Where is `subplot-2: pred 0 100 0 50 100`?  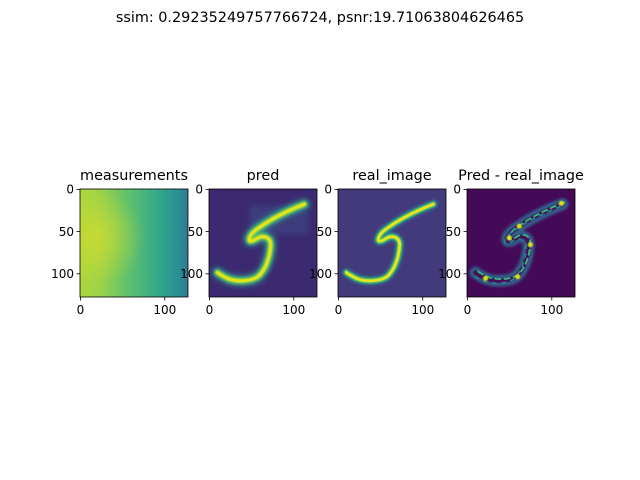
subplot-2: pred 0 100 0 50 100 is located at coordinates (249, 242).